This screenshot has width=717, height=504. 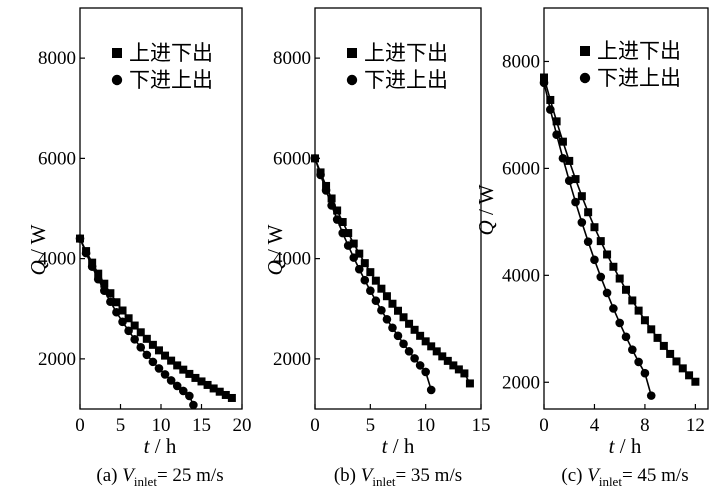 I want to click on x-tick-label-c: 4, so click(x=595, y=425).